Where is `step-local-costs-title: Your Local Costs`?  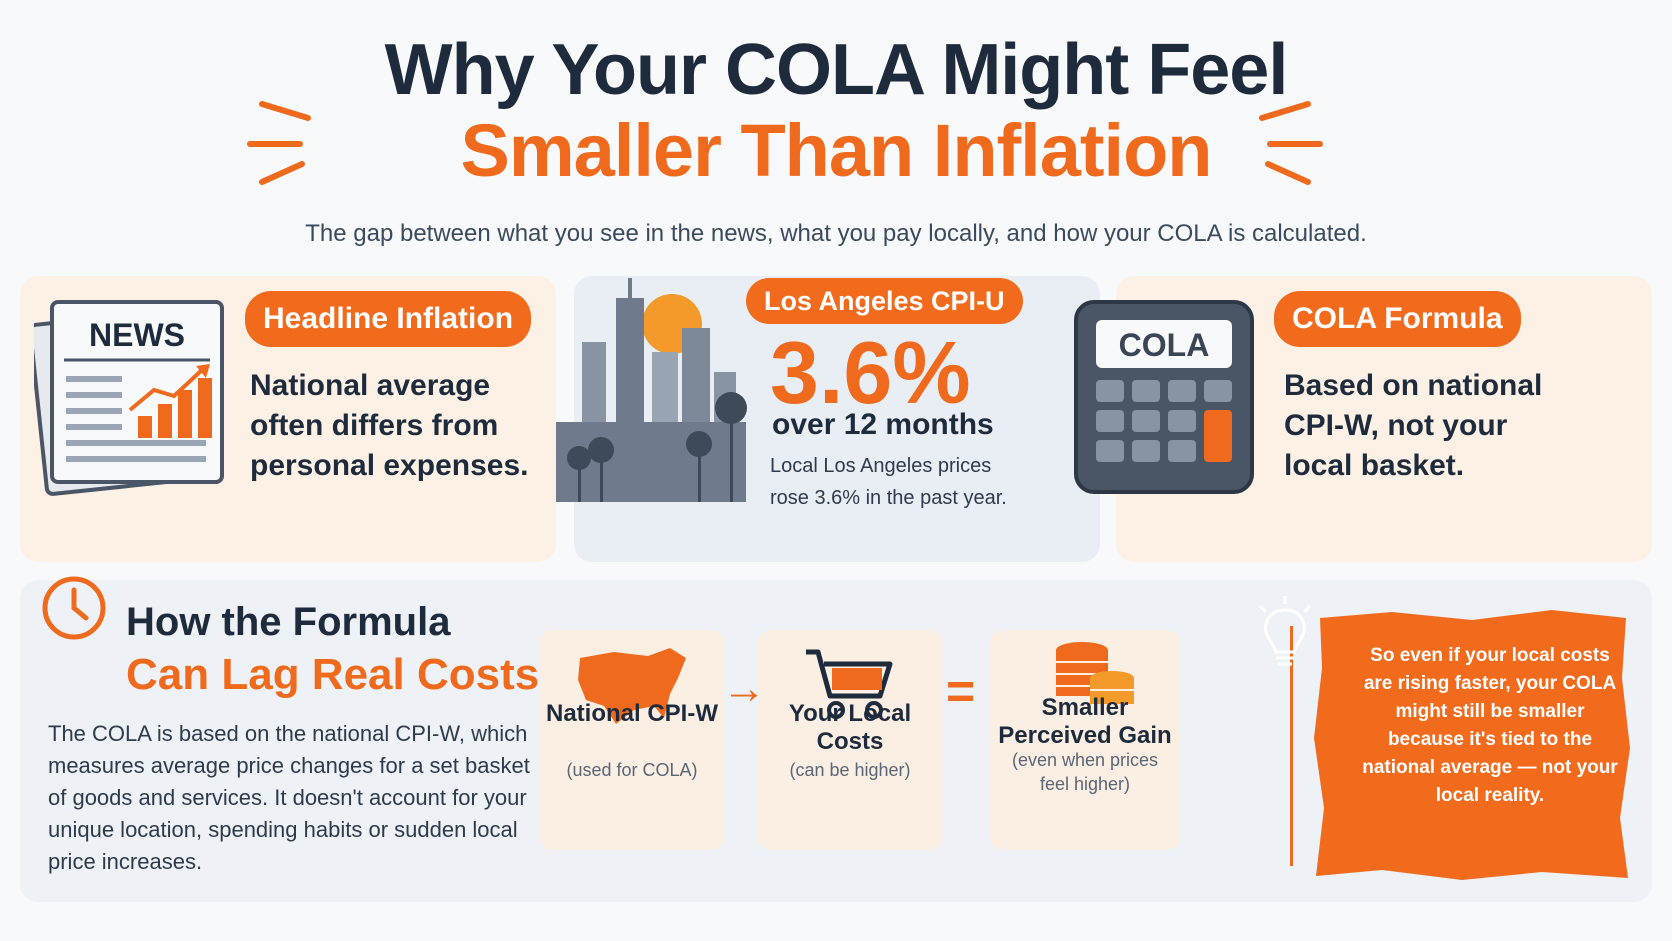 step-local-costs-title: Your Local Costs is located at coordinates (850, 727).